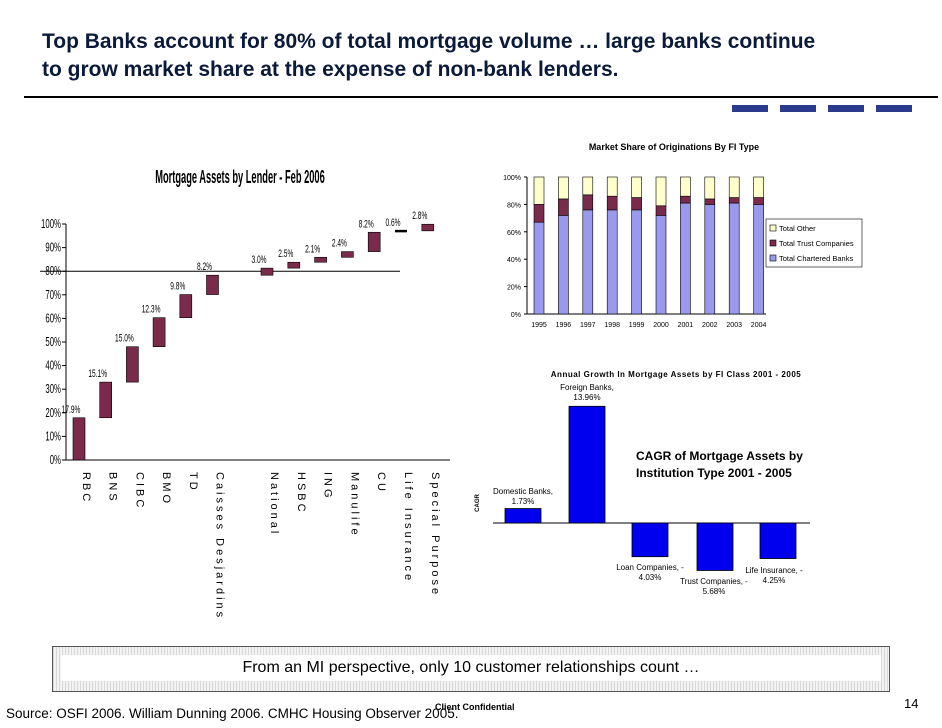 Image resolution: width=942 pixels, height=728 pixels. Describe the element at coordinates (523, 501) in the screenshot. I see `cagr-value-label: 1.73%` at that location.